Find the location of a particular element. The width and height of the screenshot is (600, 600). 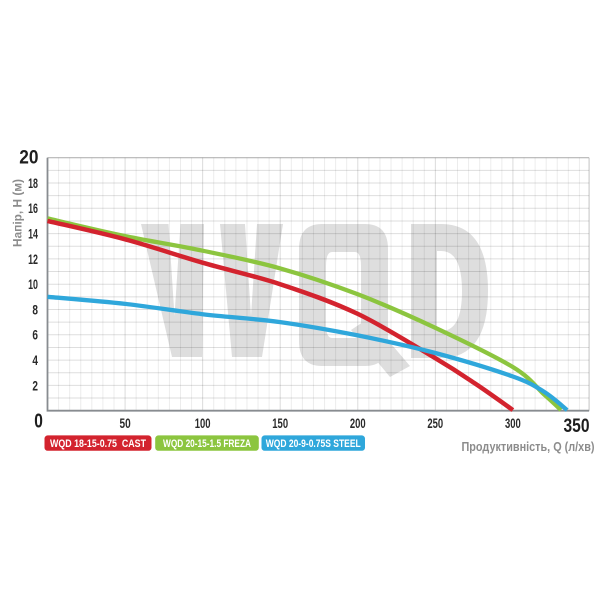

svg-text: 10 is located at coordinates (33, 284).